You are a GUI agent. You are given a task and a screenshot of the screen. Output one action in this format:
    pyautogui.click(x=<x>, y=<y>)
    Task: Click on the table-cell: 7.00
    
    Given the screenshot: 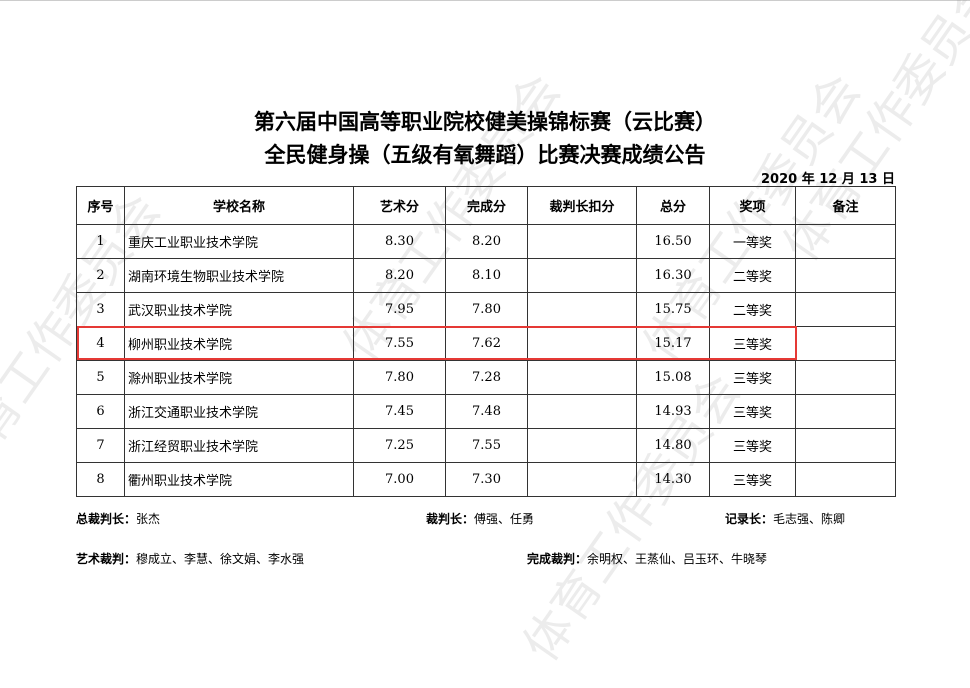 What is the action you would take?
    pyautogui.click(x=399, y=479)
    